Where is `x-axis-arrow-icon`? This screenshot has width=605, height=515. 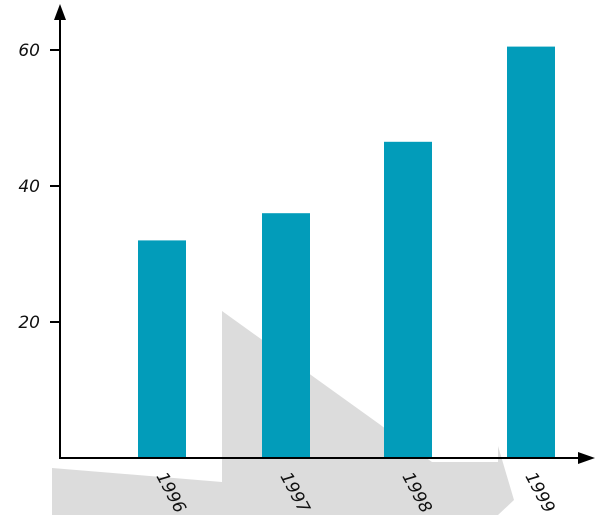 x-axis-arrow-icon is located at coordinates (586, 458).